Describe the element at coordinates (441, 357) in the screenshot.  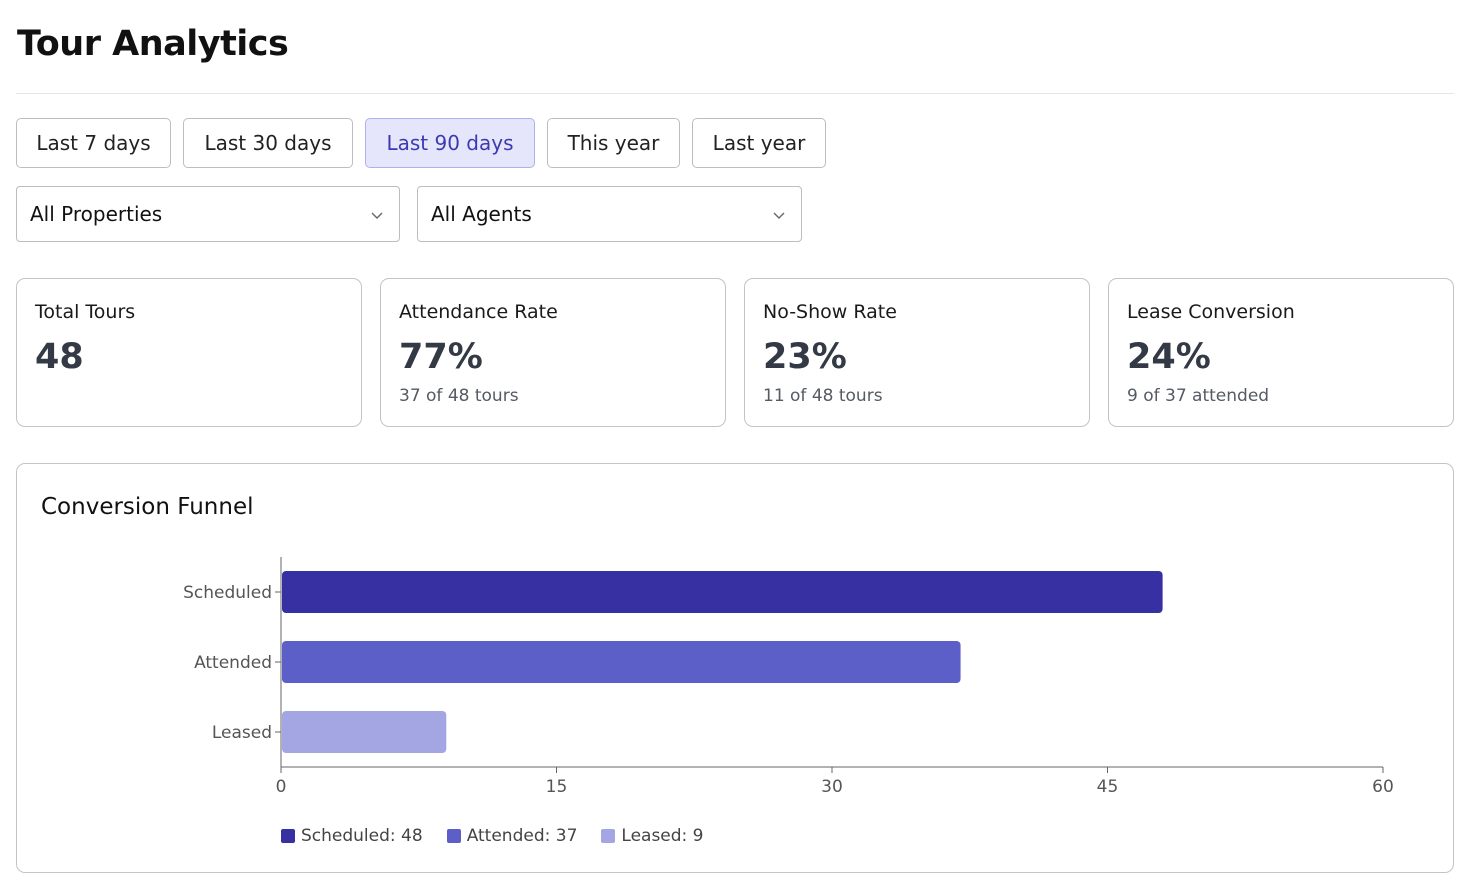
I see `stat-value: 77%` at that location.